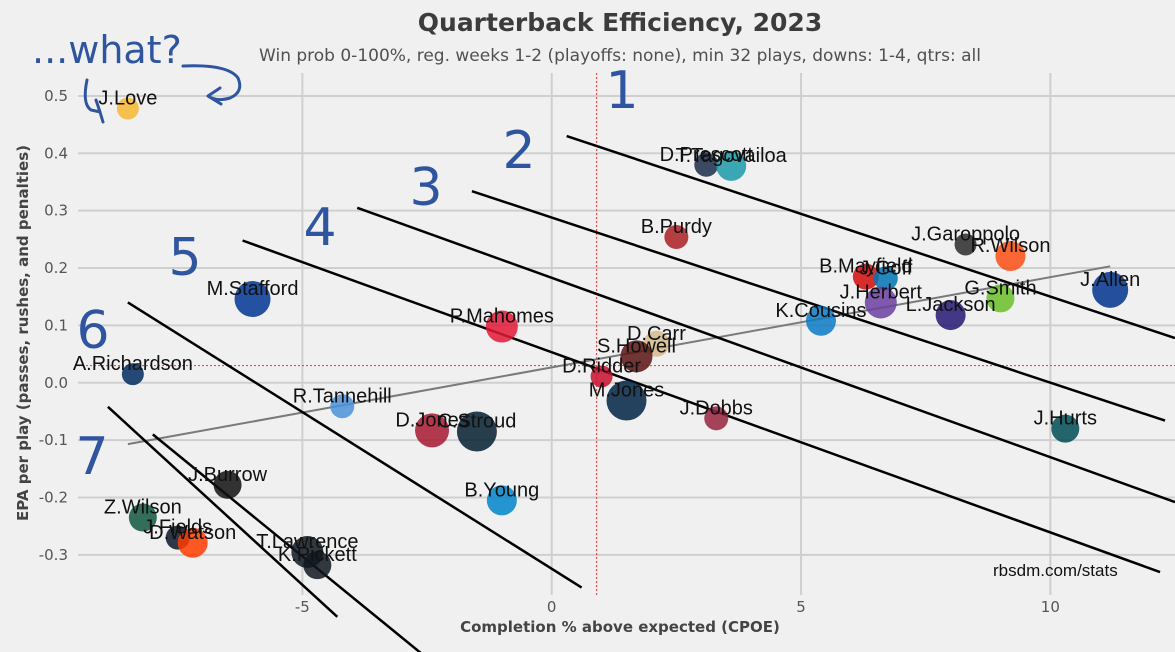 This screenshot has height=652, width=1175. What do you see at coordinates (716, 418) in the screenshot?
I see `point-j-dobbs` at bounding box center [716, 418].